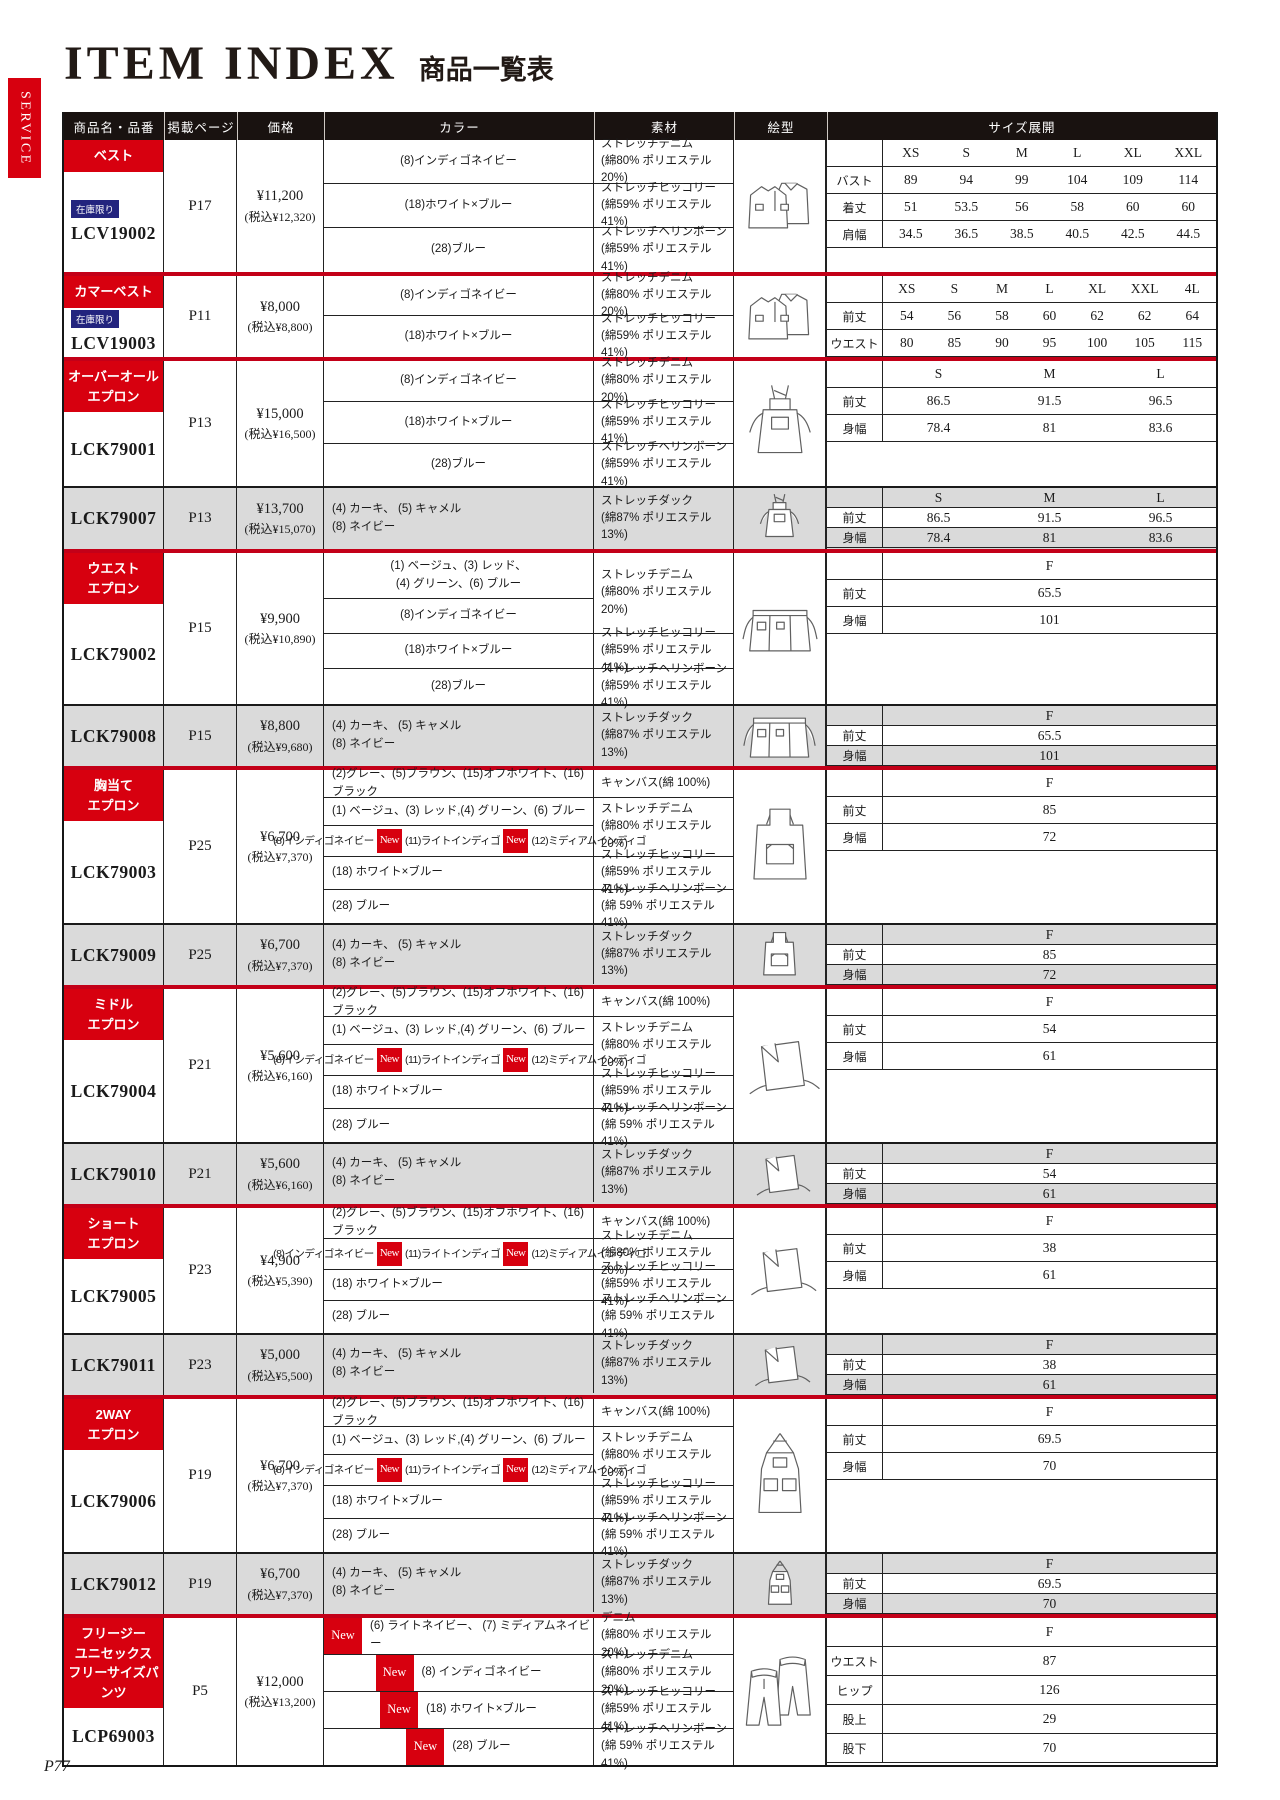  I want to click on size-row: 身幅 78.4 81 83.6, so click(1021, 538).